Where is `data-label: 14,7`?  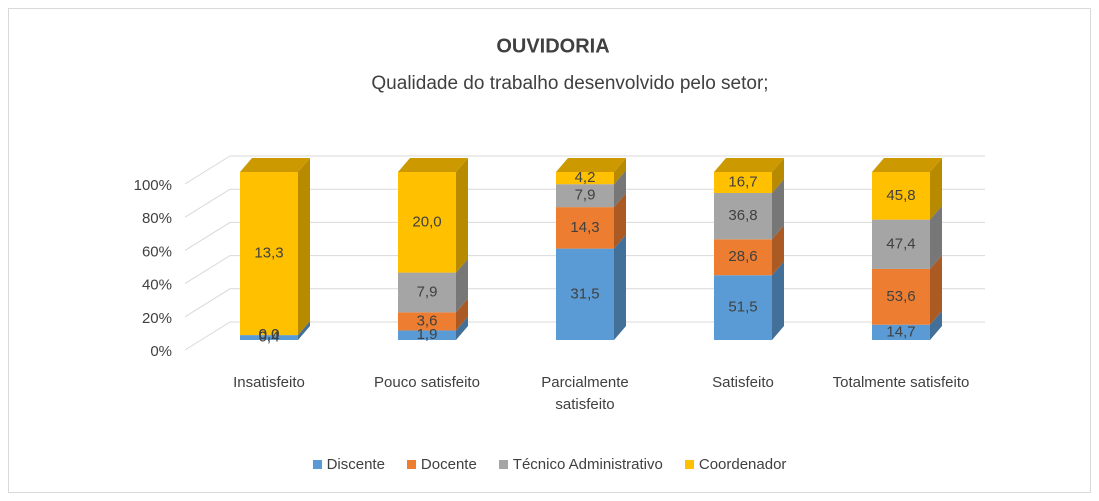
data-label: 14,7 is located at coordinates (900, 331).